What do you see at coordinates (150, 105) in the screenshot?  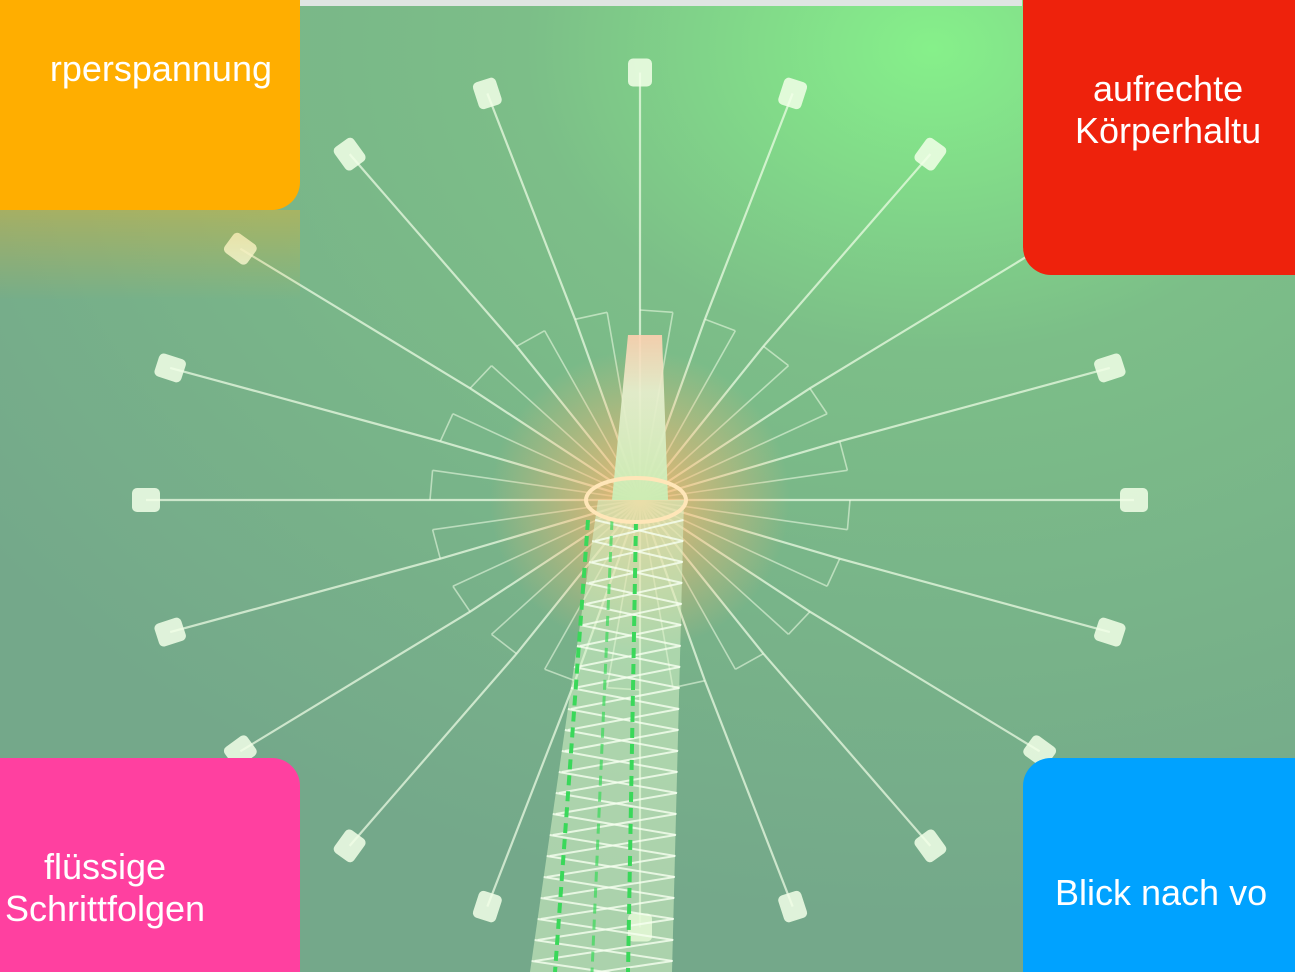 I see `label-card-body-tension: rperspannung` at bounding box center [150, 105].